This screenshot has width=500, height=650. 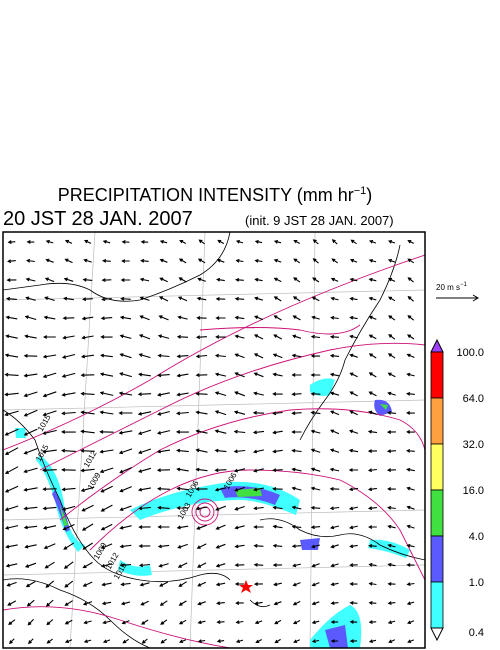 I want to click on colorbar-label: 16.0, so click(x=473, y=491).